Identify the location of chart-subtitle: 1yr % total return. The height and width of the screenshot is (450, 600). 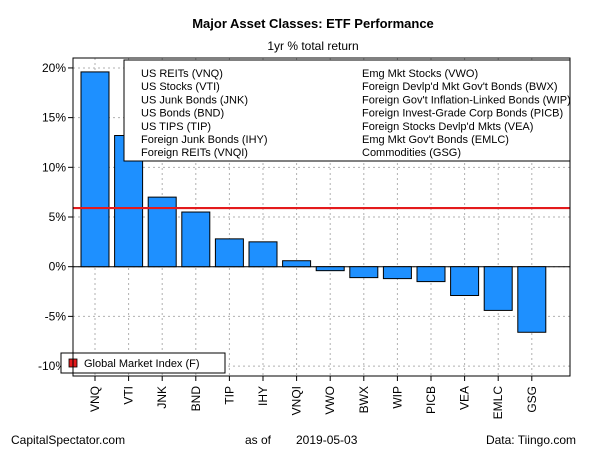
(312, 46).